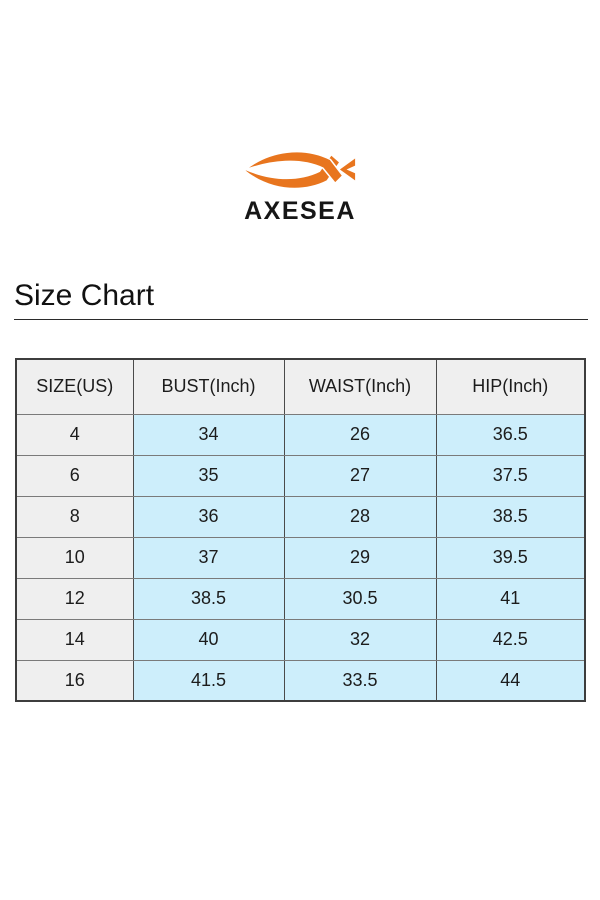 This screenshot has height=900, width=600. What do you see at coordinates (510, 680) in the screenshot?
I see `measurement-cell: 44` at bounding box center [510, 680].